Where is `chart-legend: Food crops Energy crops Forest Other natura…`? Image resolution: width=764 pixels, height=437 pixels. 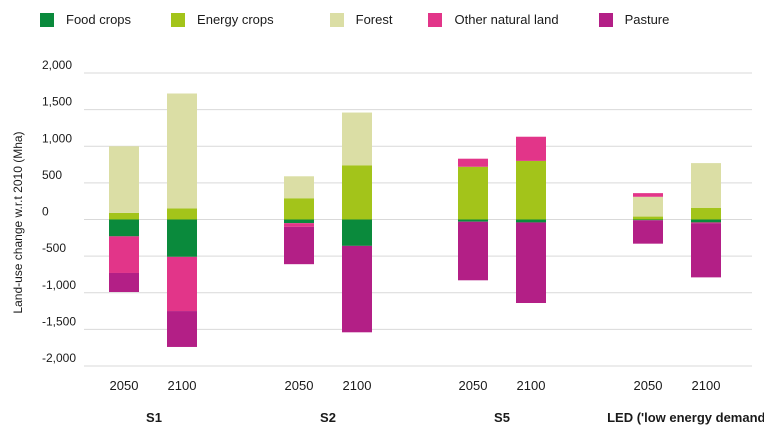 chart-legend: Food crops Energy crops Forest Other natura… is located at coordinates (354, 19).